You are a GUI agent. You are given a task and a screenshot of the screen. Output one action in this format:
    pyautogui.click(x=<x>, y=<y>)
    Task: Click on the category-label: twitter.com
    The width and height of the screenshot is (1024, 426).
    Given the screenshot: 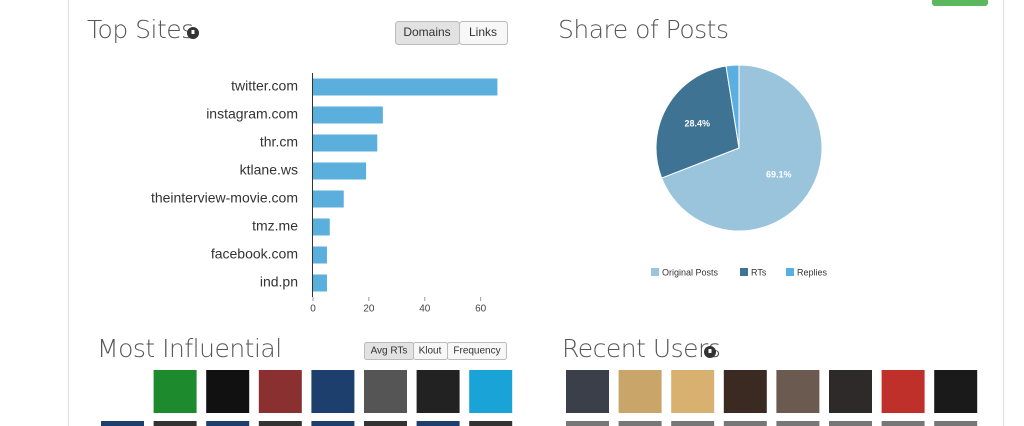 What is the action you would take?
    pyautogui.click(x=264, y=86)
    